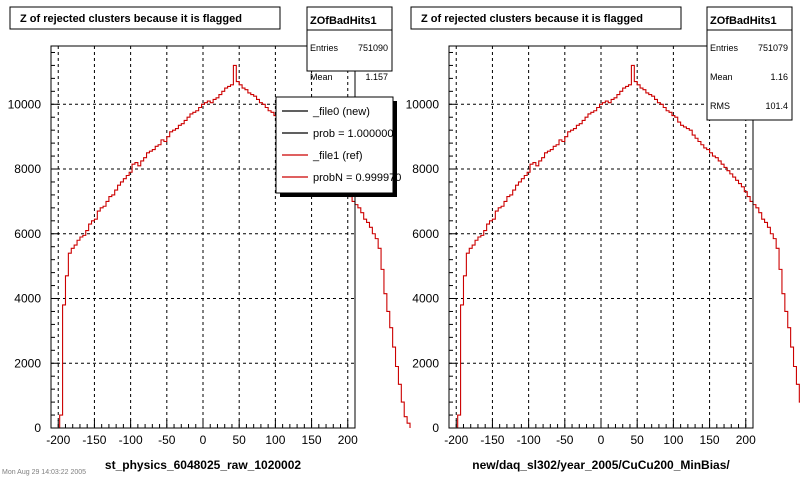  I want to click on x-axis-label: st_physics_6048025_raw_1020002, so click(203, 465).